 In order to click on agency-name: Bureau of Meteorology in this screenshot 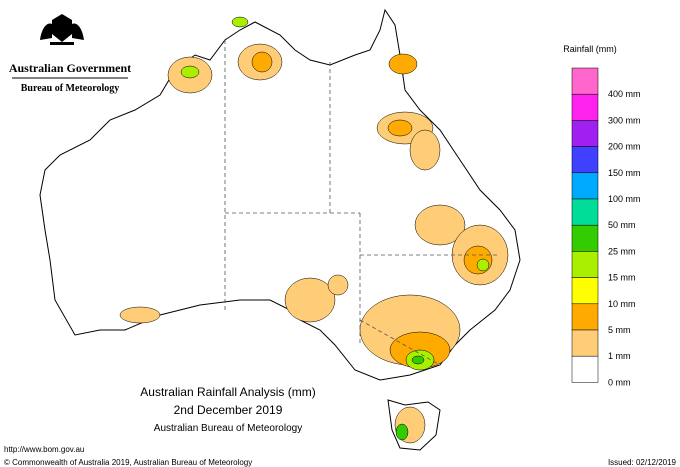, I will do `click(70, 88)`.